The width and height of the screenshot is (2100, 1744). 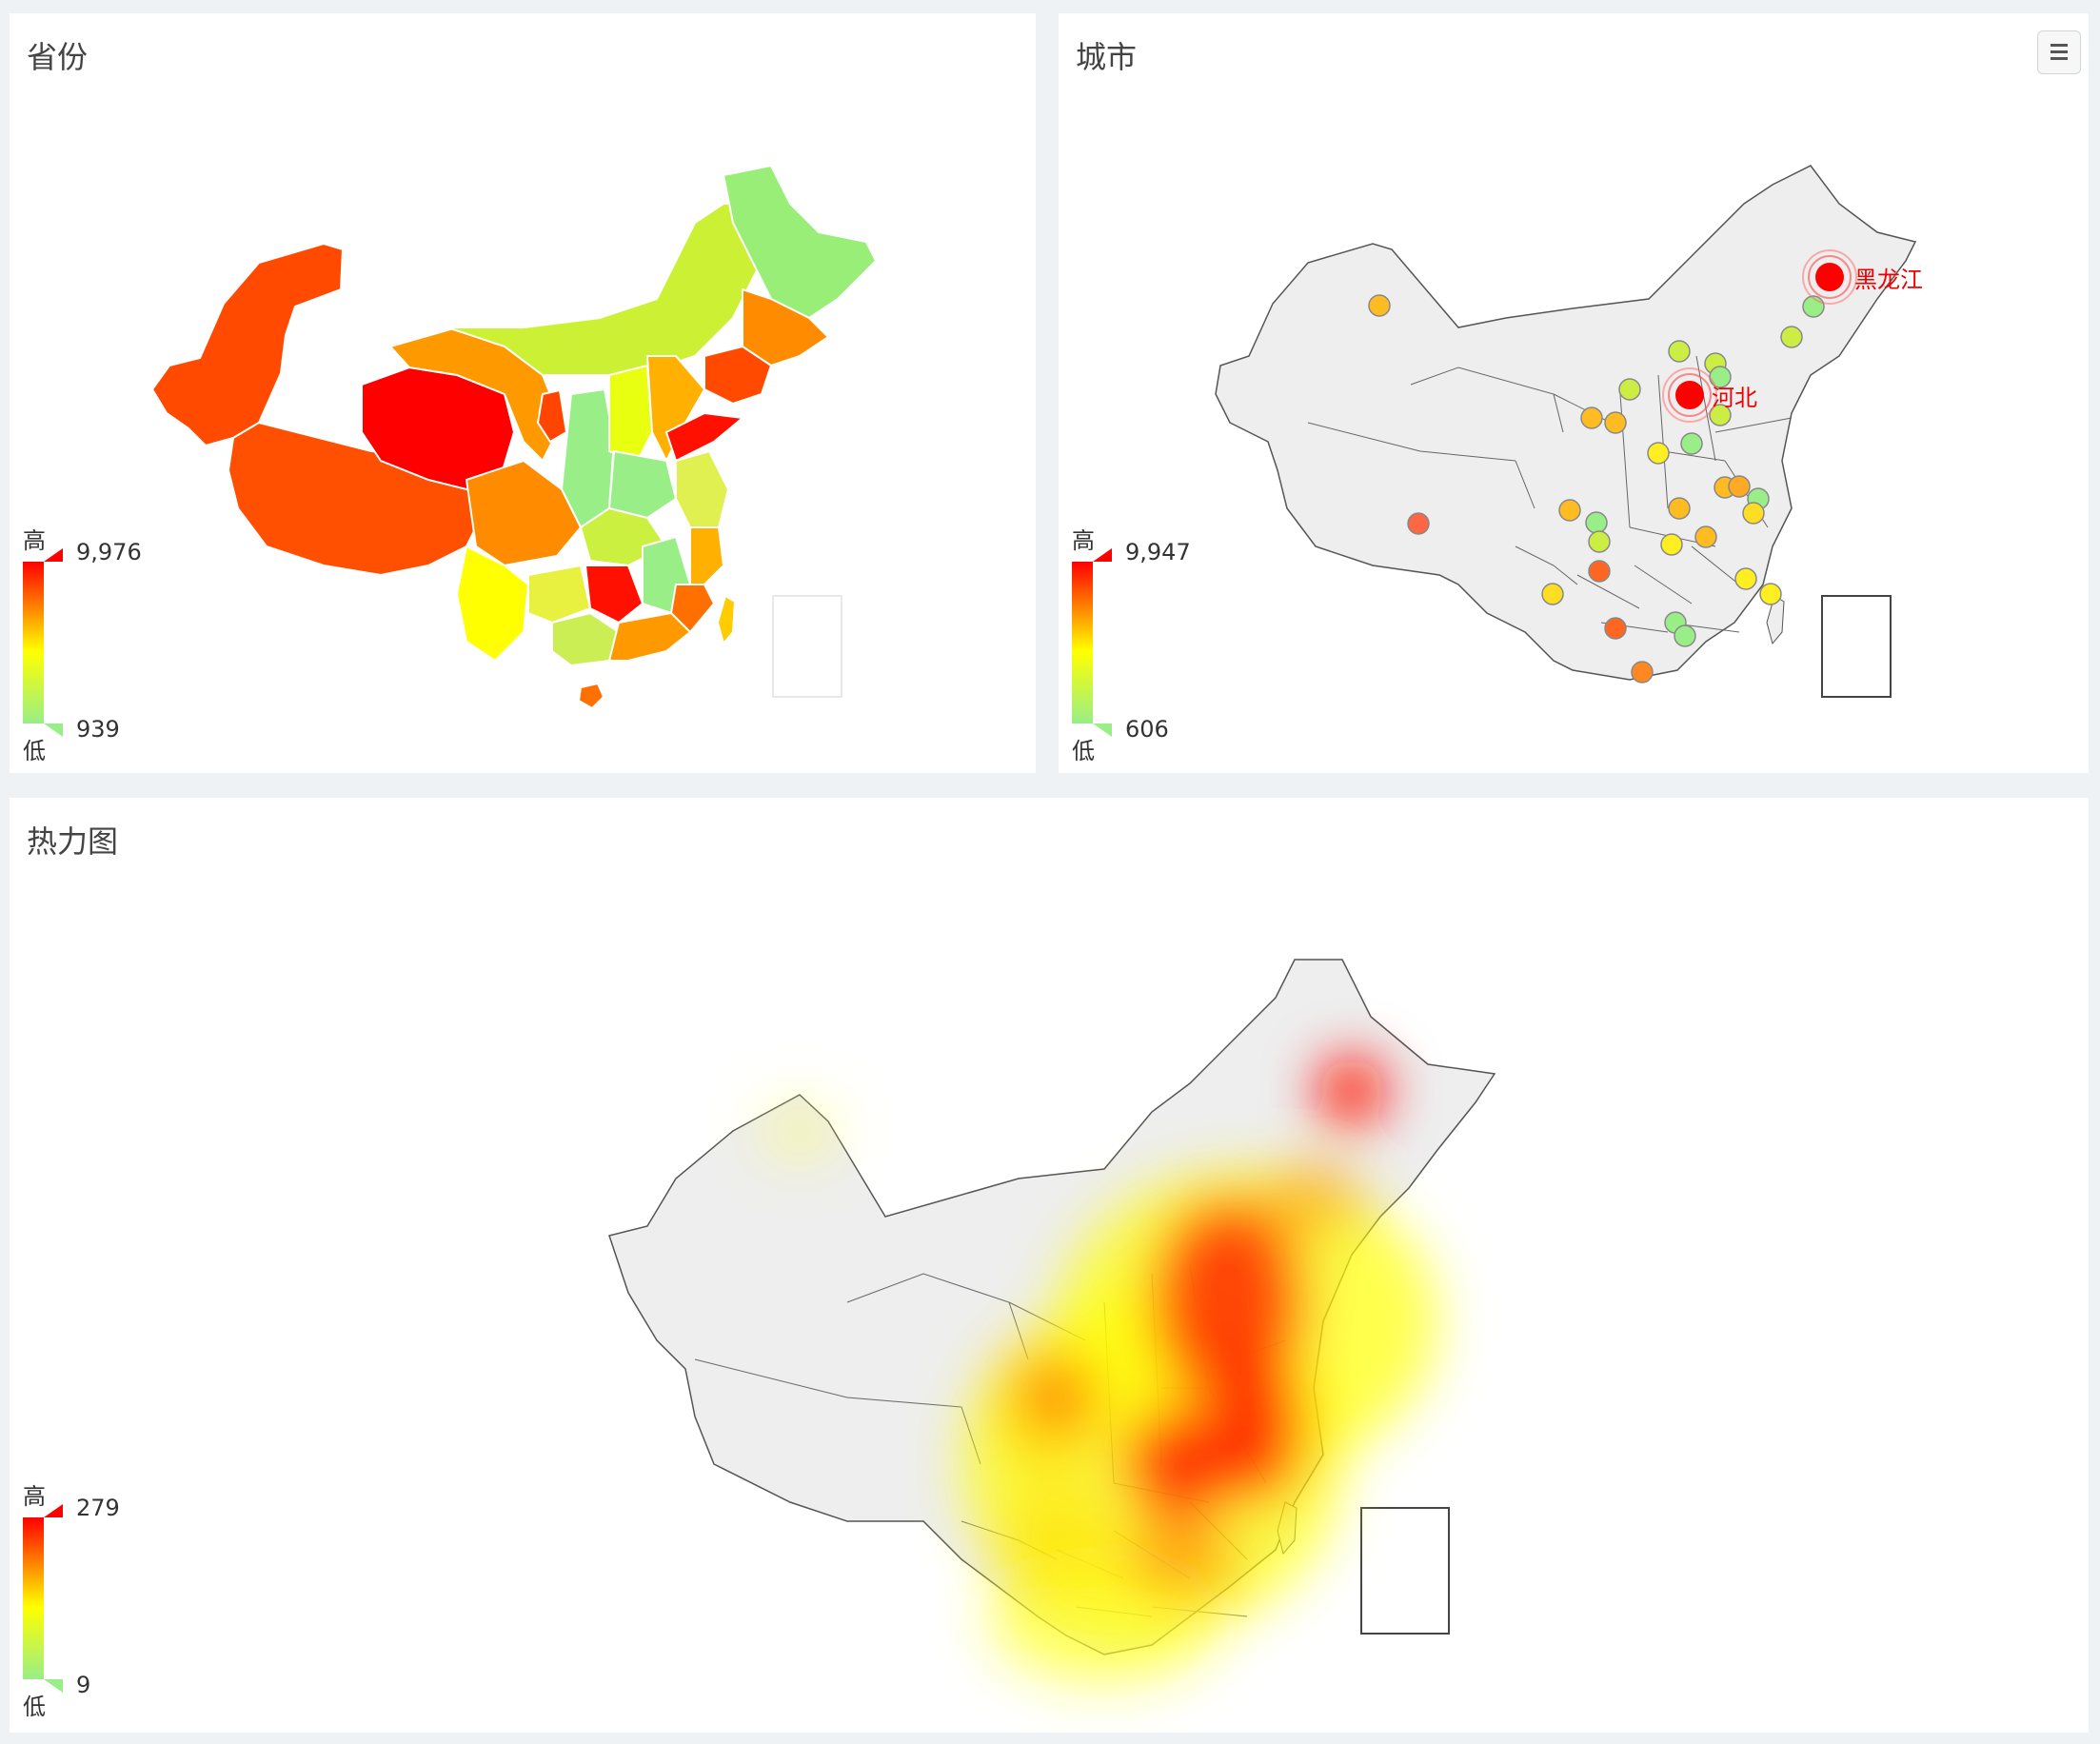 I want to click on city-visual-map-legend: 高 9,947 606 低, so click(x=1154, y=641).